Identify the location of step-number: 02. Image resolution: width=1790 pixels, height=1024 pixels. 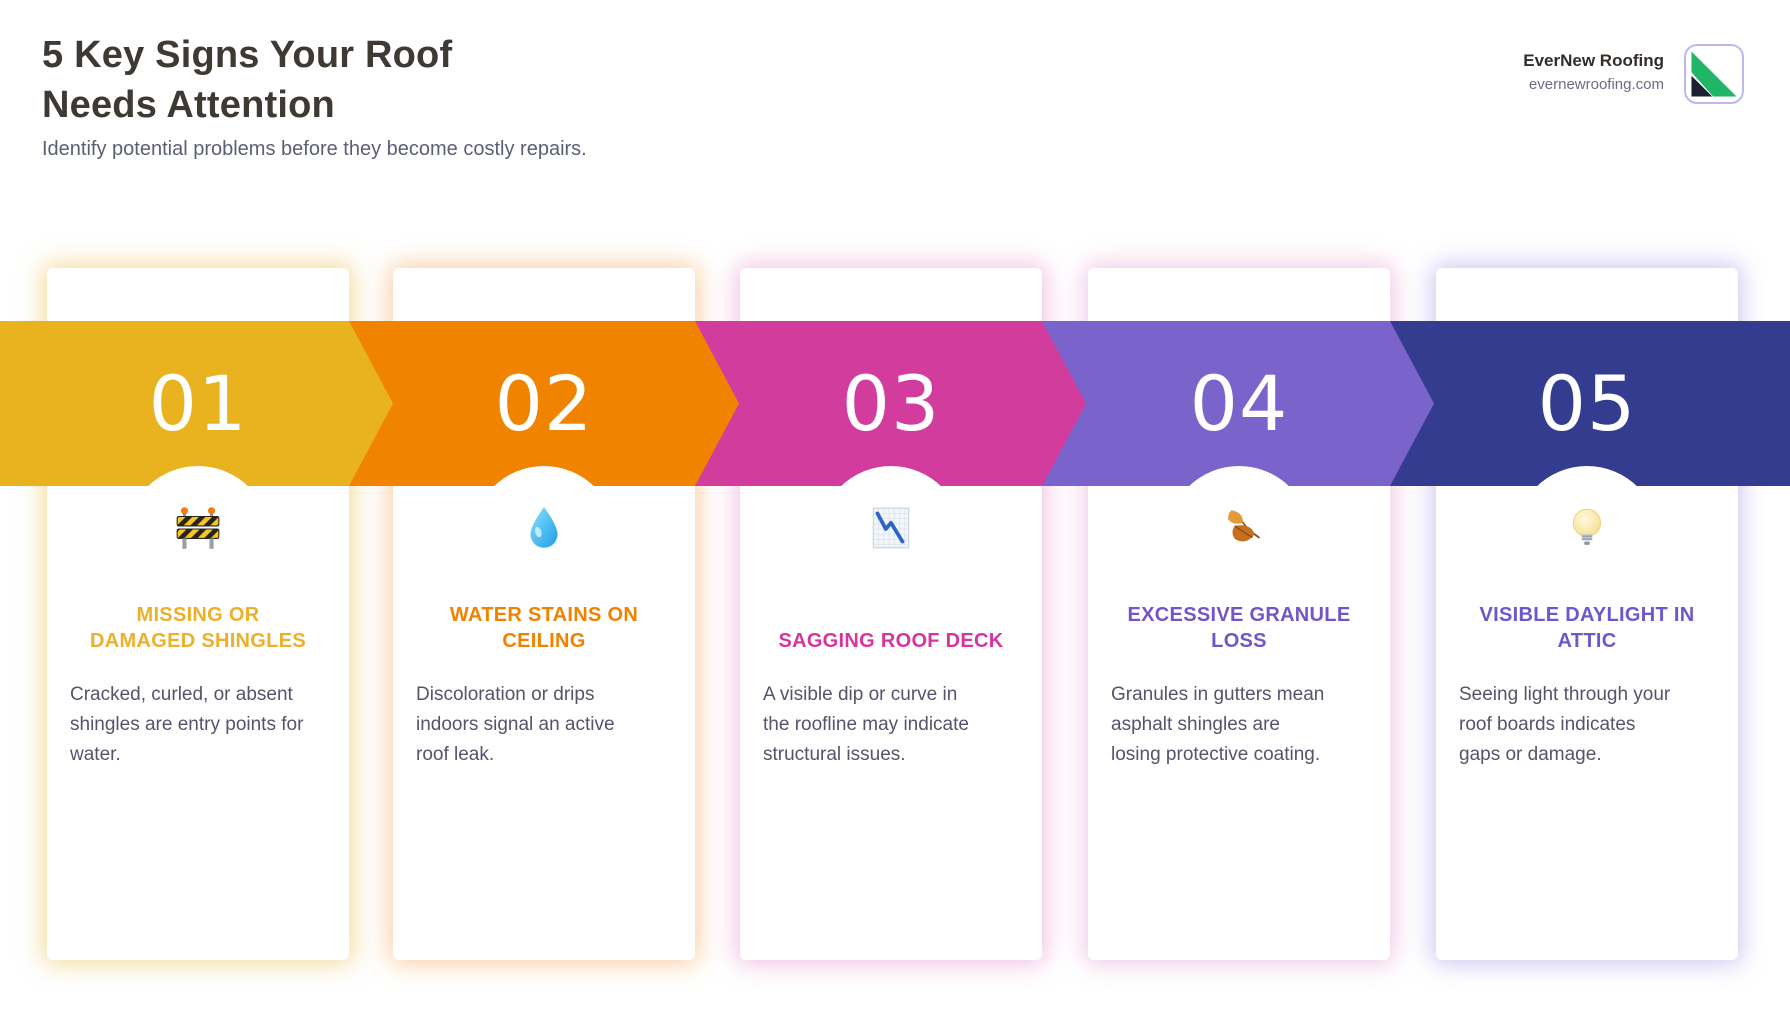
(544, 403).